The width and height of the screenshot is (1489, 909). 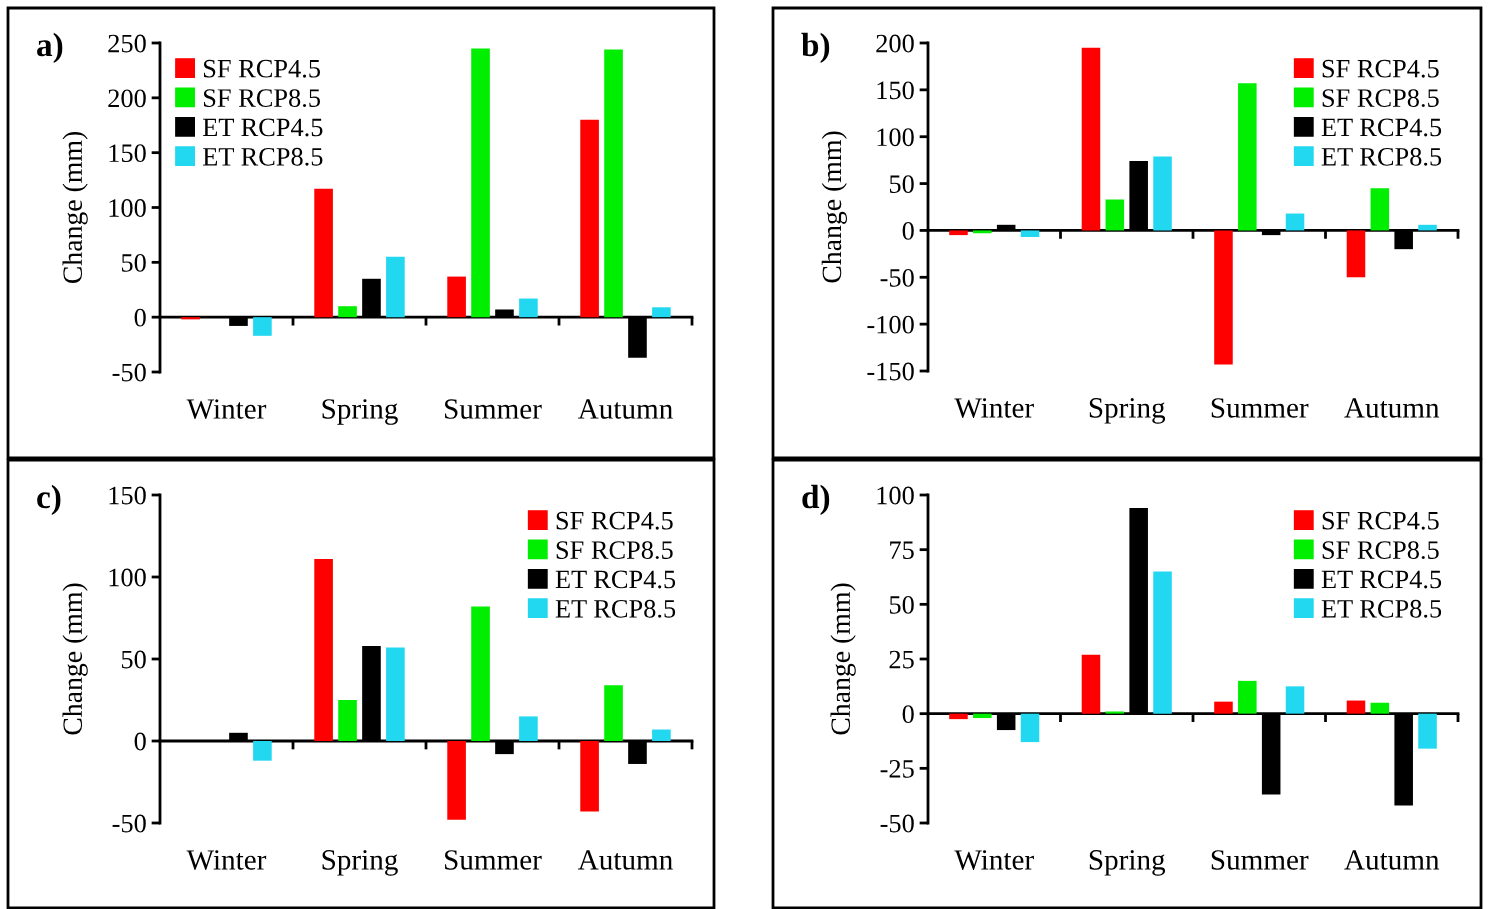 I want to click on text: a), so click(x=50, y=48).